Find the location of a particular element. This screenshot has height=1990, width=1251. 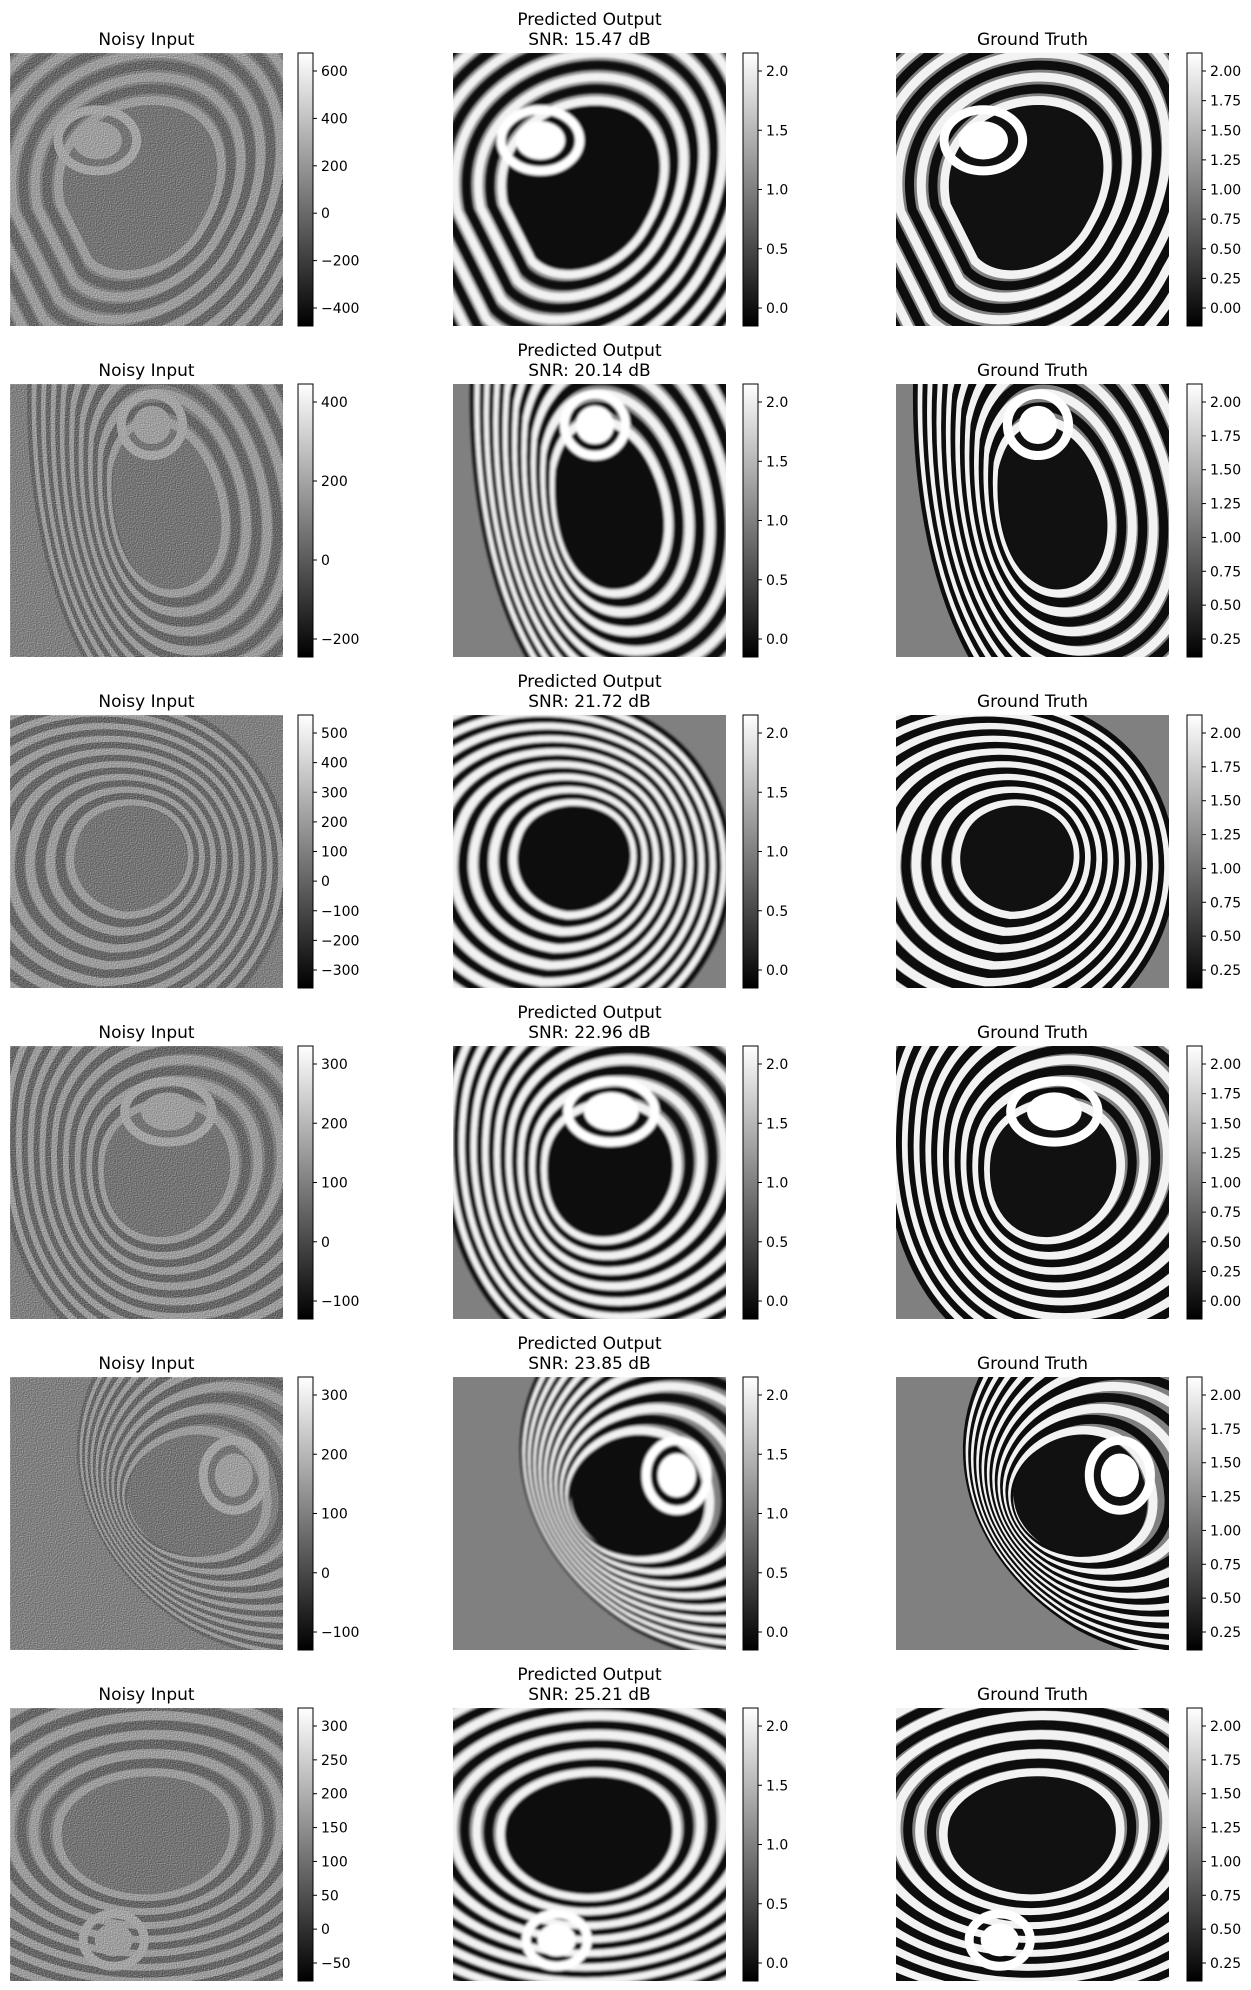

noisy-panel: Noisy Input 300 200 100 0 −100 is located at coordinates (184, 1171).